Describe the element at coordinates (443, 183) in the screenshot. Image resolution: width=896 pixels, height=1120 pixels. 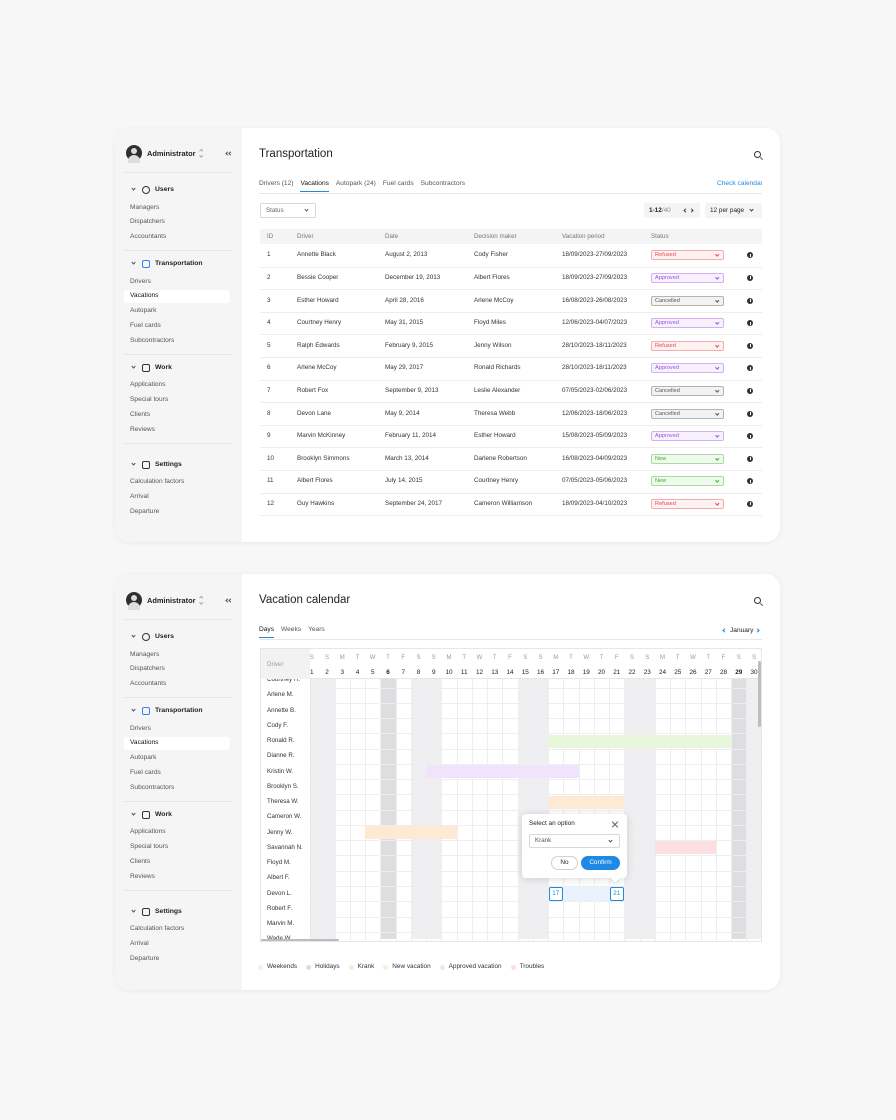
I see `tab: Subcontractors` at that location.